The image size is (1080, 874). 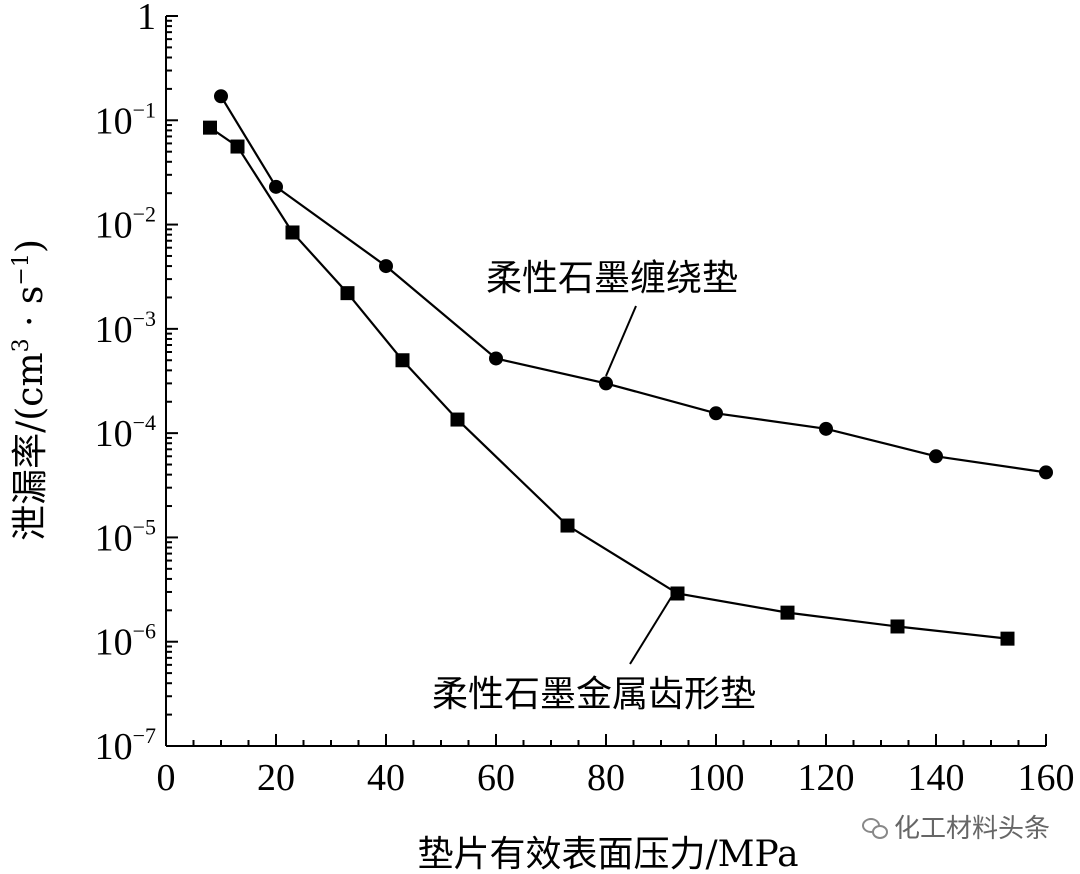 What do you see at coordinates (496, 778) in the screenshot?
I see `x-tick-label: 60` at bounding box center [496, 778].